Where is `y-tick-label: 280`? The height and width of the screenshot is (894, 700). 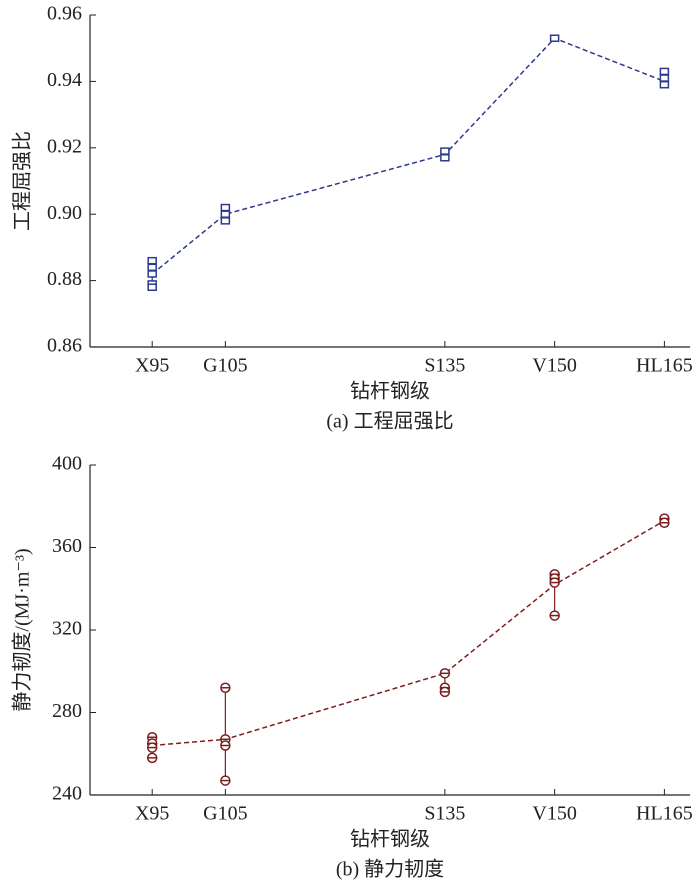
y-tick-label: 280 is located at coordinates (67, 711).